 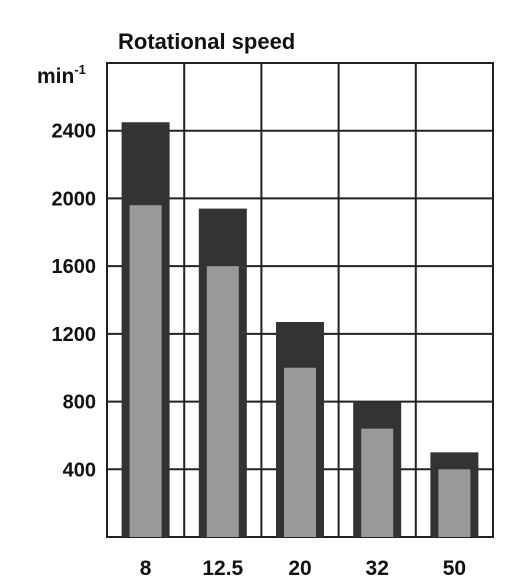 I want to click on y-tick-label: 400, so click(x=79, y=470).